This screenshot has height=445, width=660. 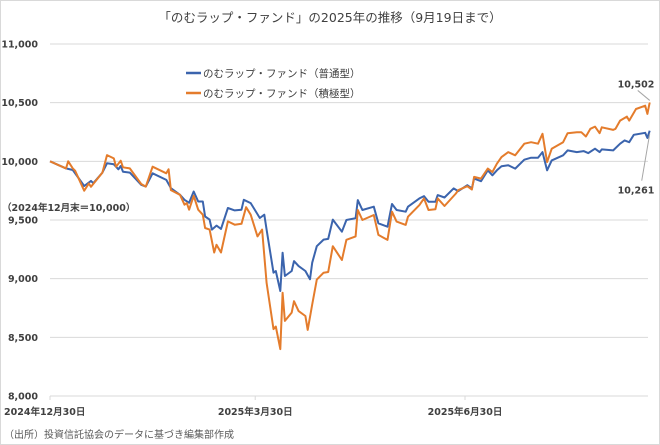 What do you see at coordinates (282, 73) in the screenshot?
I see `legend-label: のむラップ・ファンド（普通型）` at bounding box center [282, 73].